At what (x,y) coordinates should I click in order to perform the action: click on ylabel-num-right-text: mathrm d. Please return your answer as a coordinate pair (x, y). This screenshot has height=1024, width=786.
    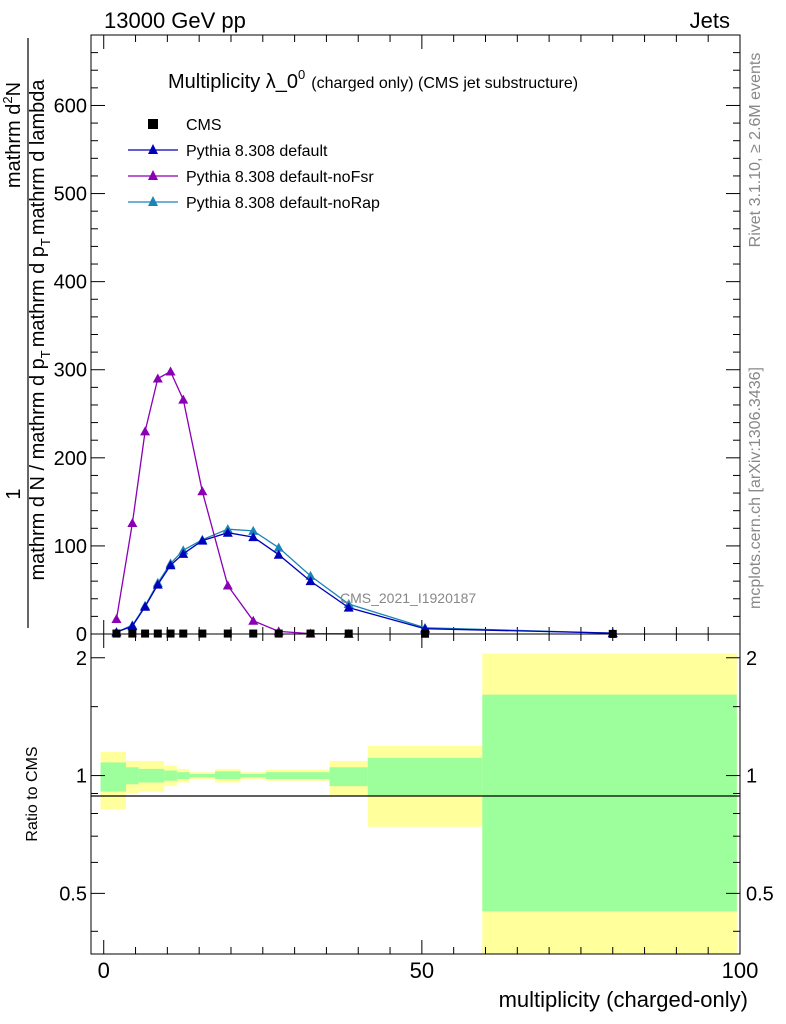
    Looking at the image, I should click on (14, 146).